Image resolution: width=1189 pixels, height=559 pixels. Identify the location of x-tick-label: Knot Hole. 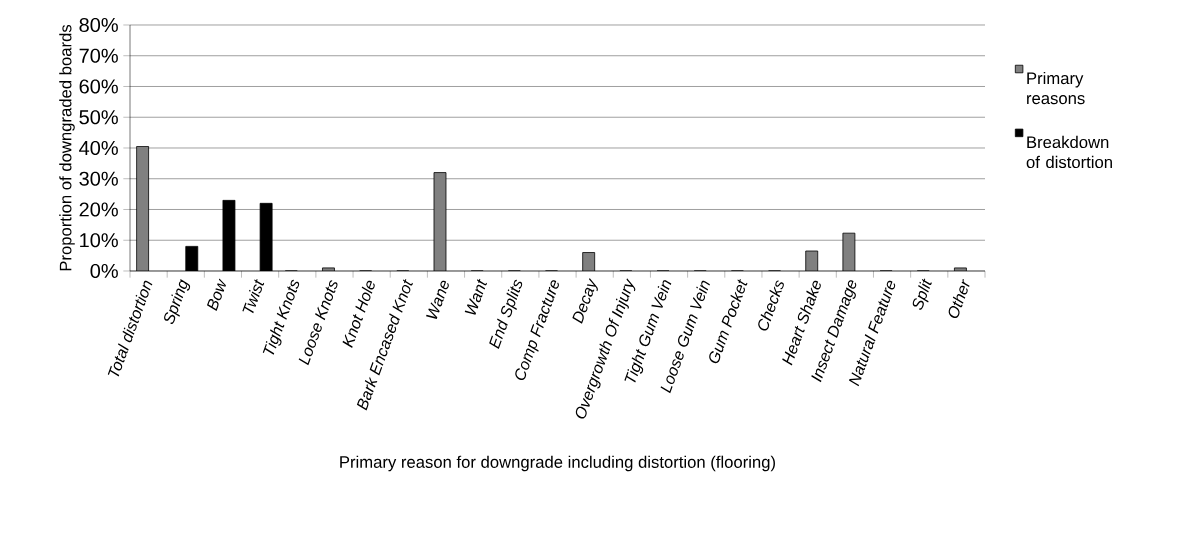
(358, 314).